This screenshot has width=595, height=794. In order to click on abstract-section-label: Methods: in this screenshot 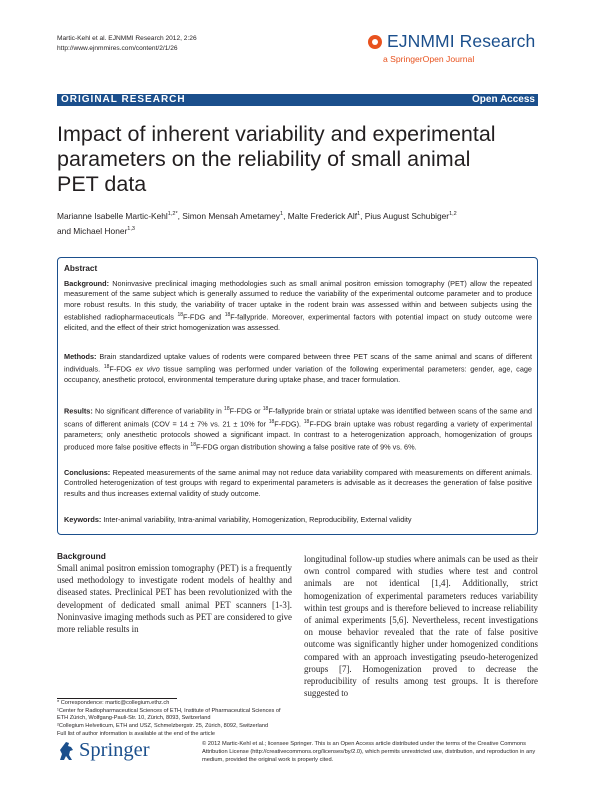, I will do `click(80, 356)`.